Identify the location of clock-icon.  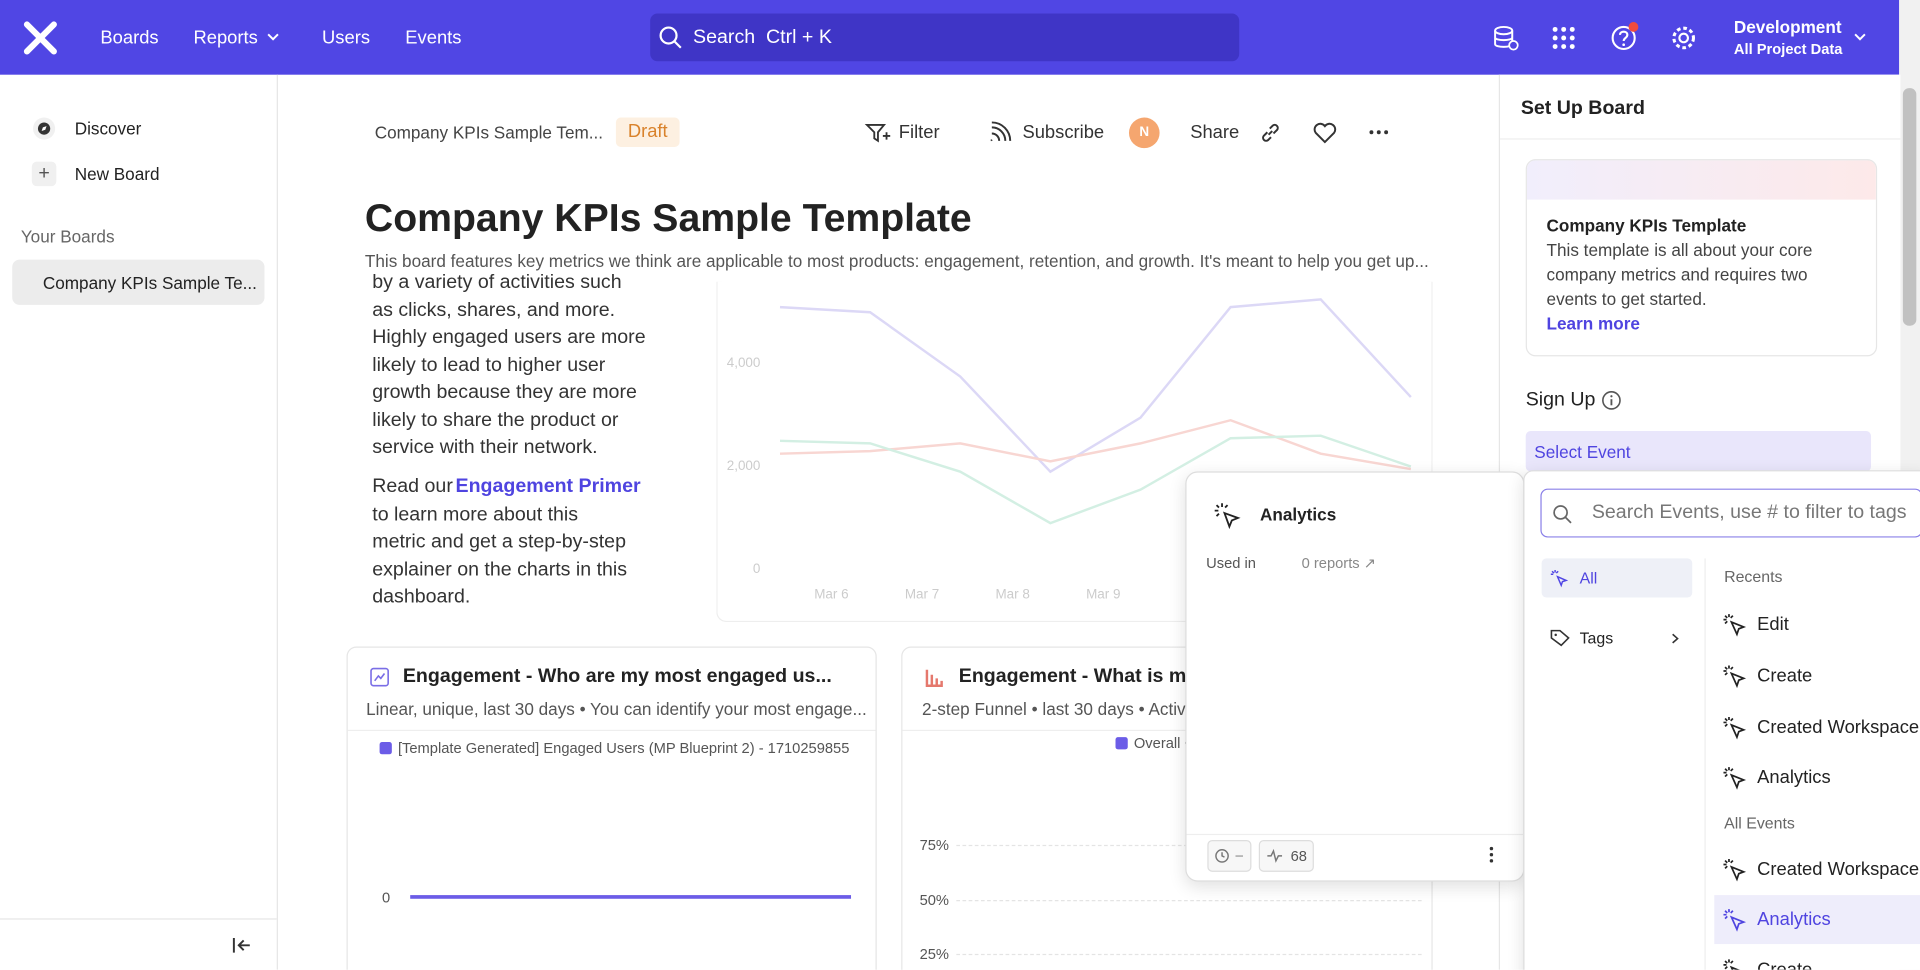
(1222, 856).